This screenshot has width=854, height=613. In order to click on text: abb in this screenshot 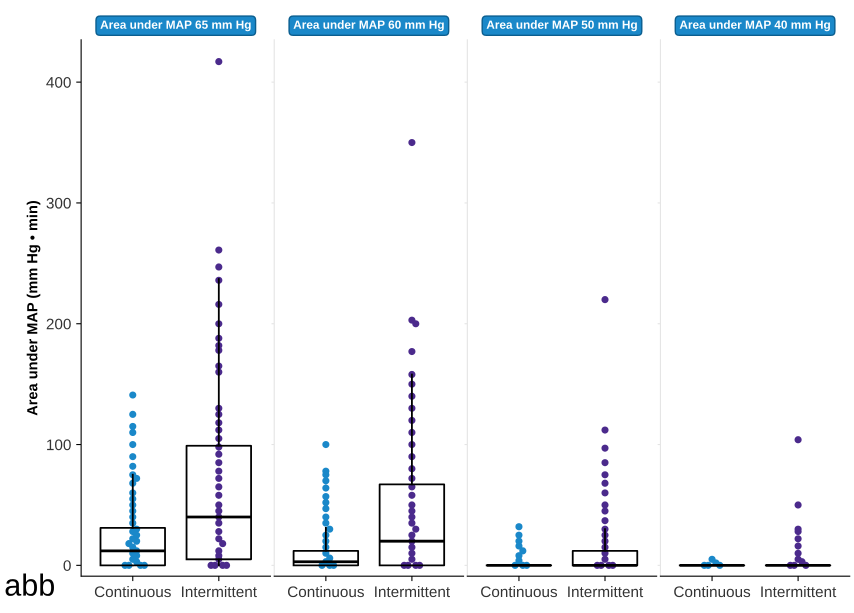, I will do `click(30, 584)`.